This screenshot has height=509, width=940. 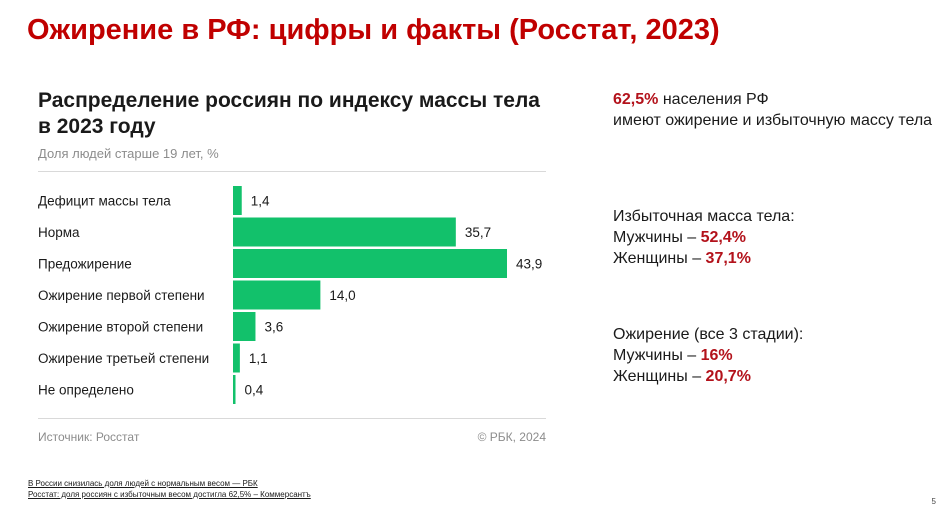 What do you see at coordinates (511, 437) in the screenshot?
I see `chart-copyright: © РБК, 2024` at bounding box center [511, 437].